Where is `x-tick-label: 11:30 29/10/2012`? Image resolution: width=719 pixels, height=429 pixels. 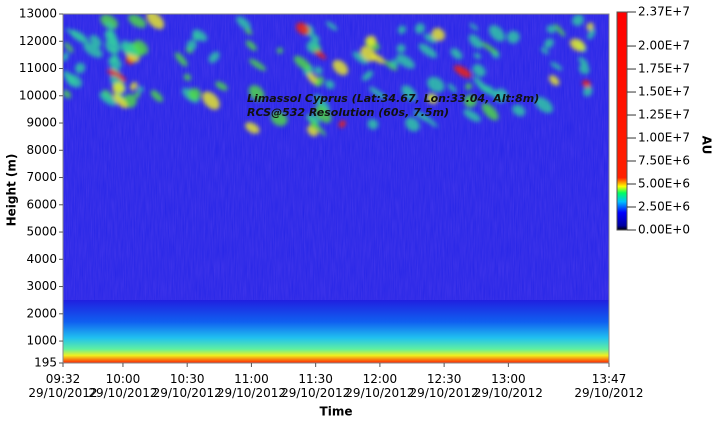
x-tick-label: 11:30 29/10/2012 is located at coordinates (315, 386).